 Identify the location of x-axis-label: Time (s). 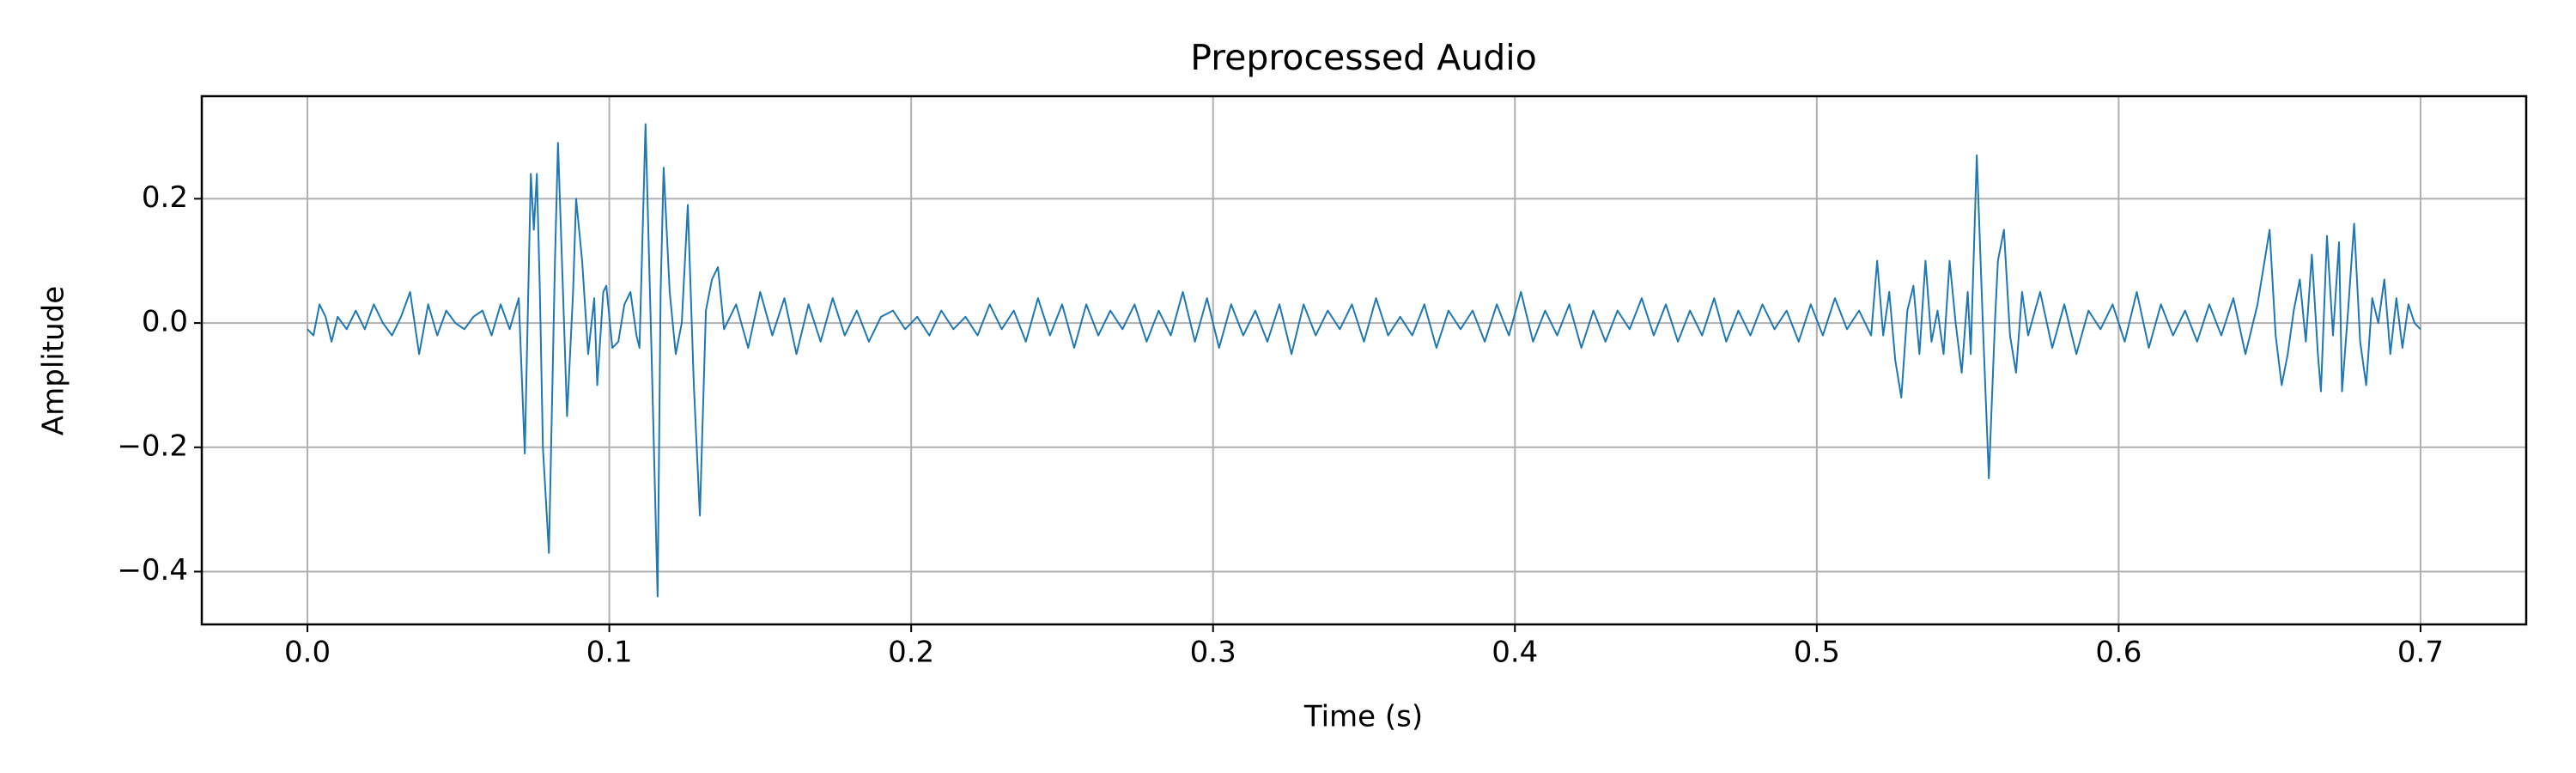
(1363, 717).